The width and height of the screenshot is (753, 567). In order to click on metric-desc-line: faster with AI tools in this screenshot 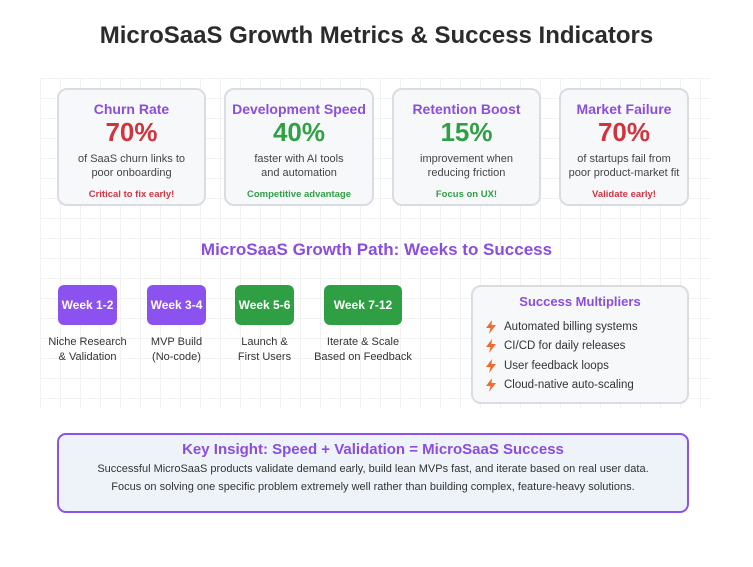, I will do `click(299, 159)`.